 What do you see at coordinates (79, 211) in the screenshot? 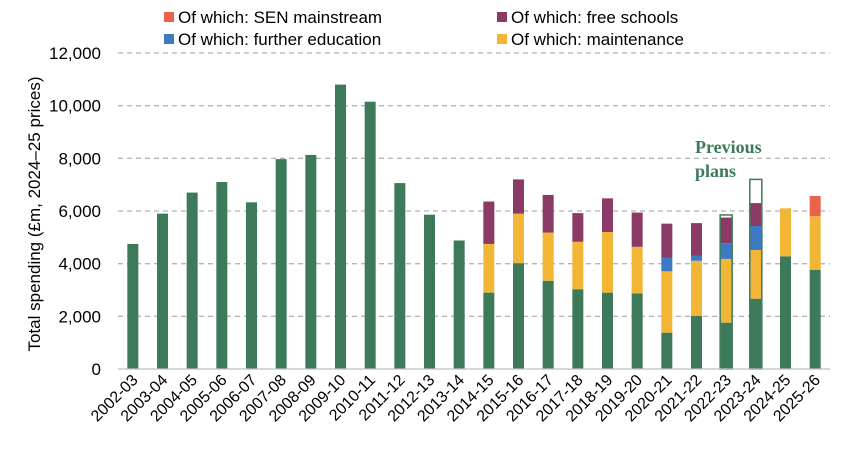
I see `y-tick-label: 6,000` at bounding box center [79, 211].